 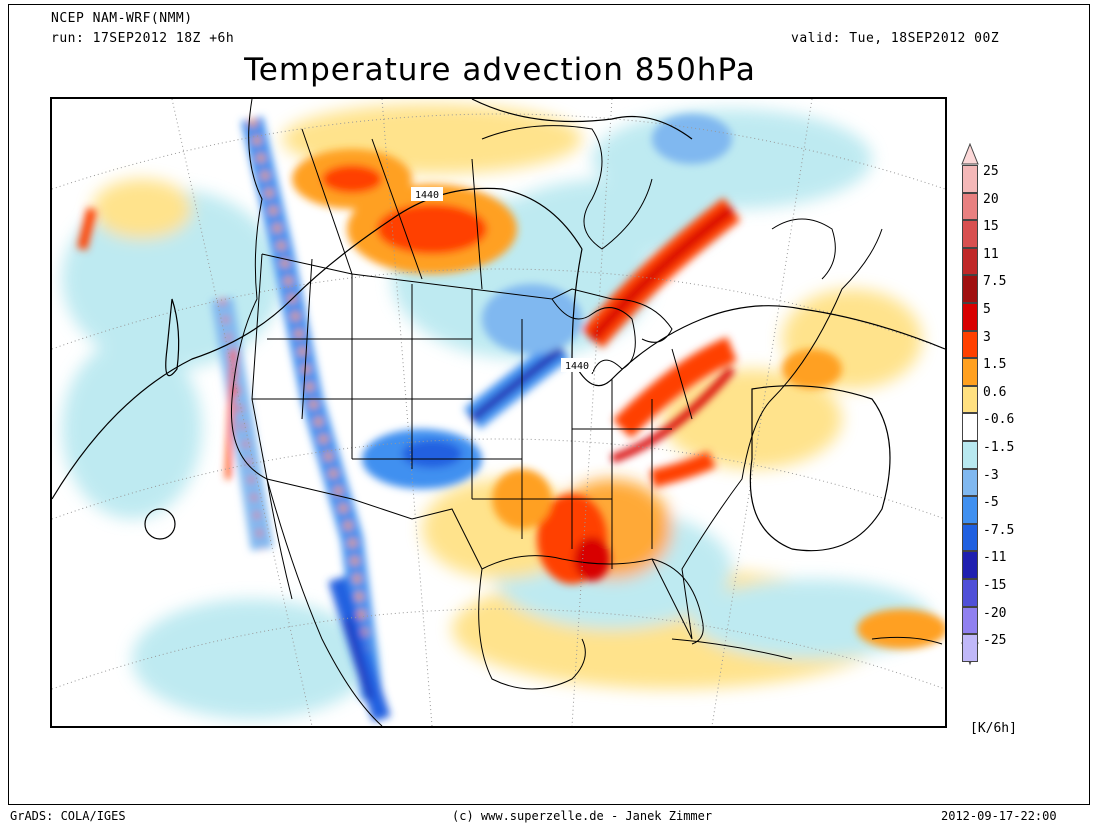 I want to click on legend-arrow-top, so click(x=970, y=154).